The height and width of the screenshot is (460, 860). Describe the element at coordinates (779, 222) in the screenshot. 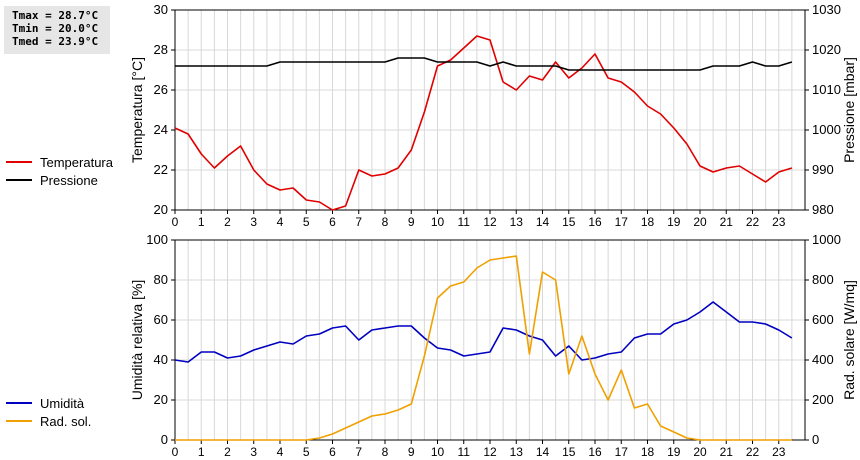

I see `temp-xtick-label: 23` at that location.